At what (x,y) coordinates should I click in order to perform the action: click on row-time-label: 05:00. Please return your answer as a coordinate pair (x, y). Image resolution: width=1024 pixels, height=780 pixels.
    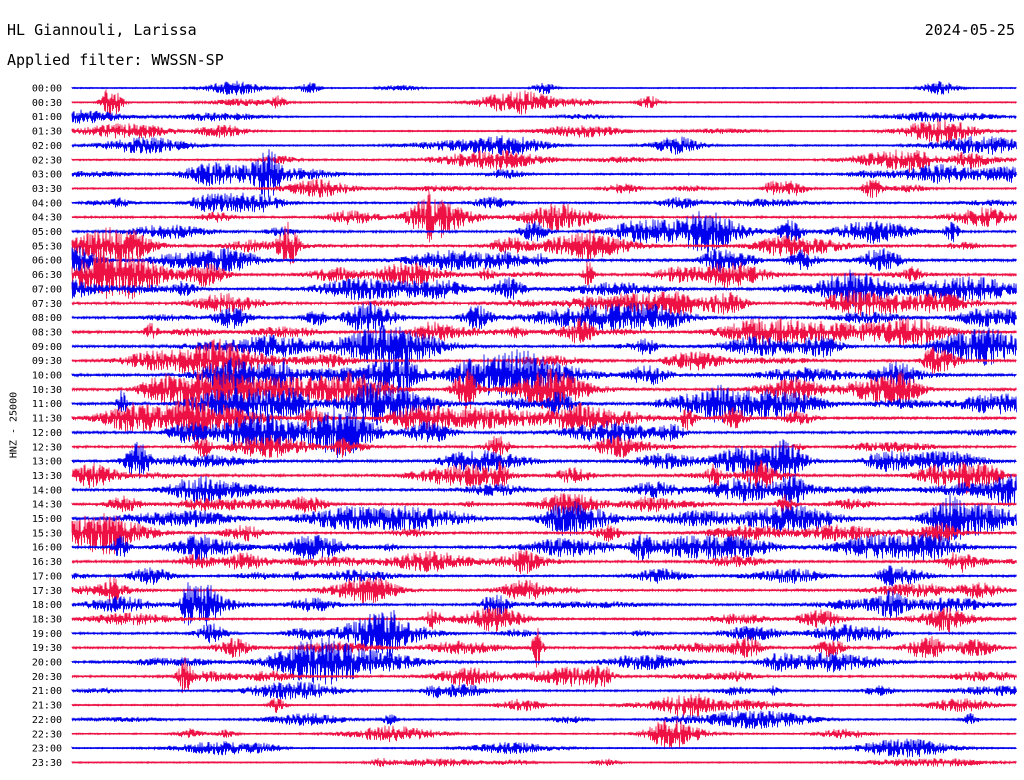
    Looking at the image, I should click on (47, 232).